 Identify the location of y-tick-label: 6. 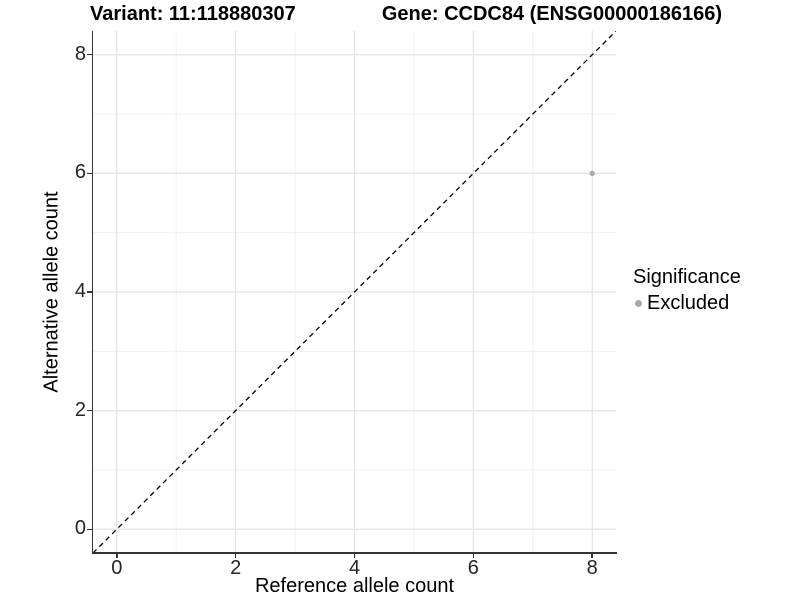
(80, 172).